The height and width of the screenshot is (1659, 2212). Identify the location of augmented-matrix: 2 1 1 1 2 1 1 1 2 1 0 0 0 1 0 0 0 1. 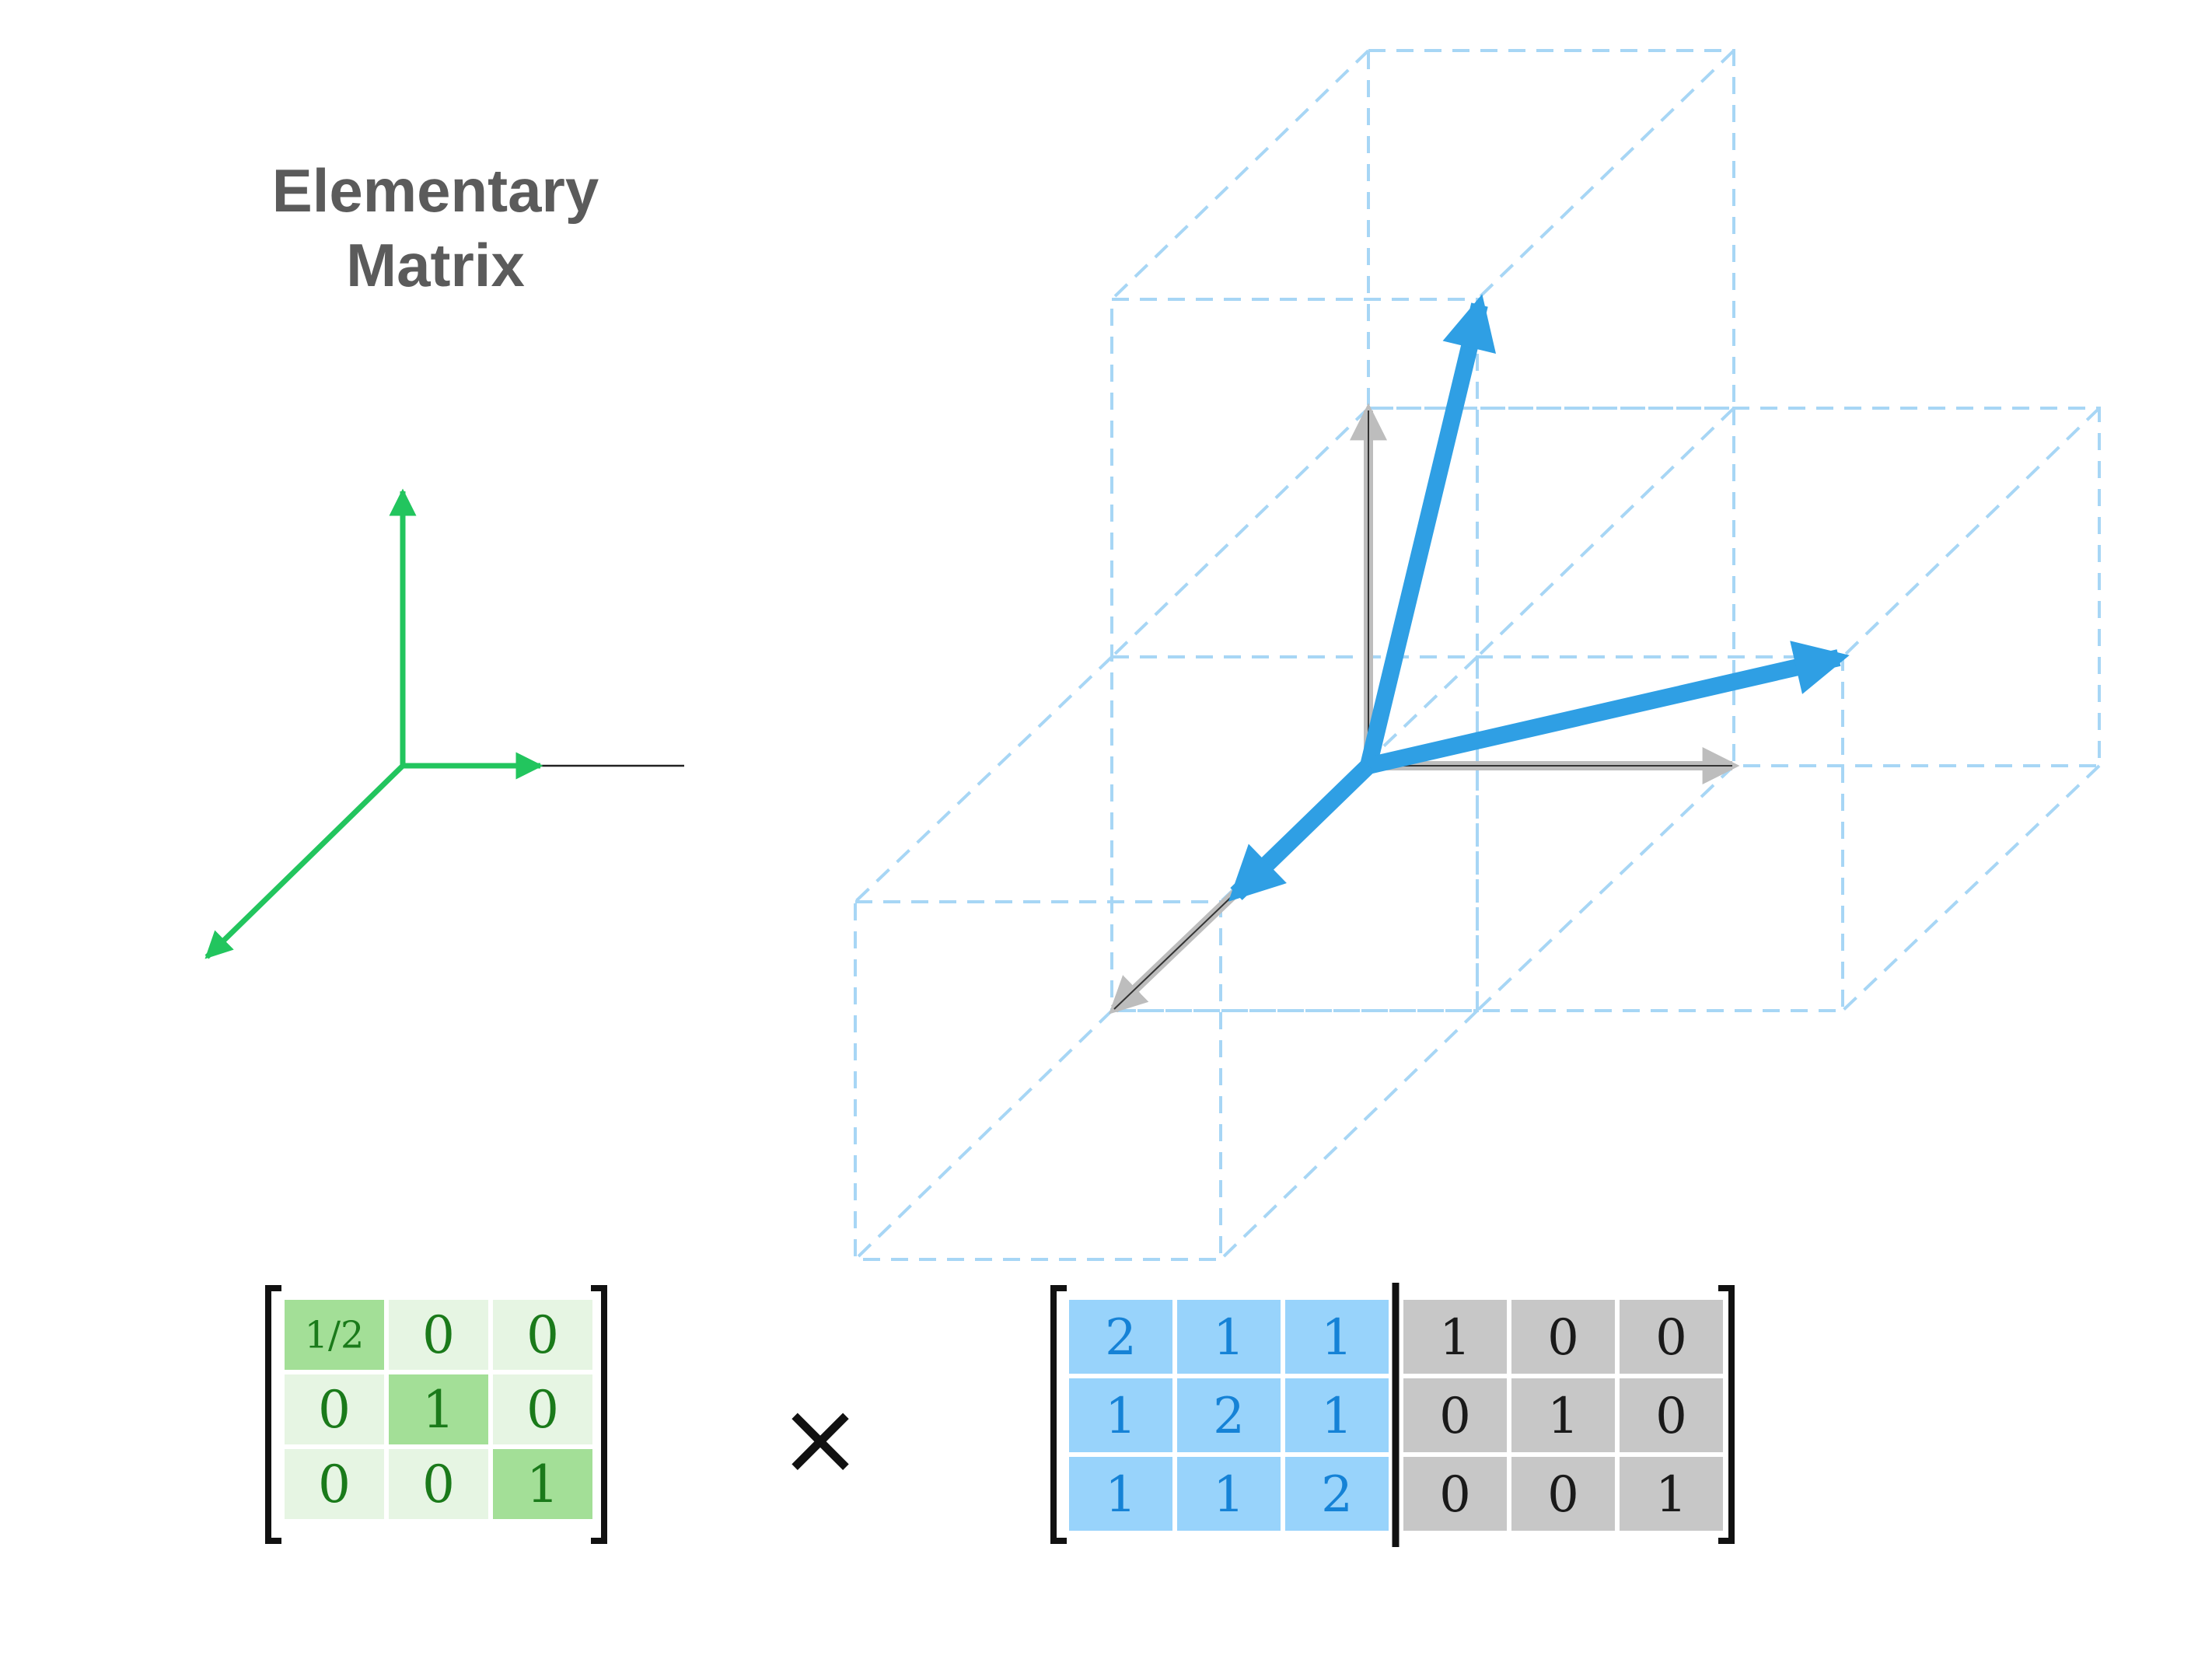
(1392, 1415).